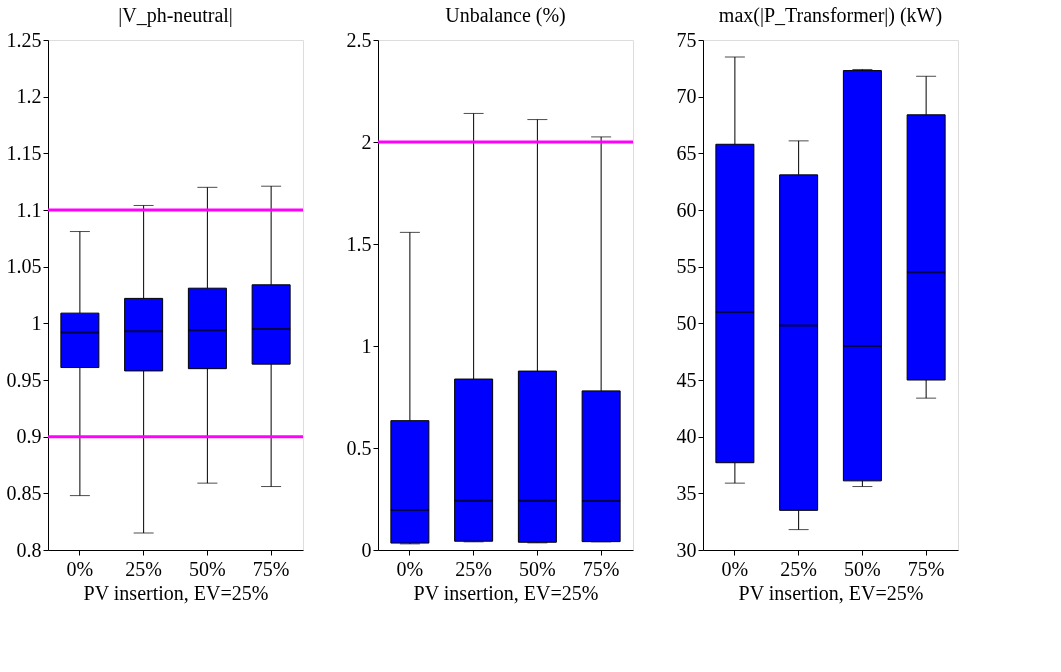  I want to click on y-tick-label: 1.1, so click(29, 209).